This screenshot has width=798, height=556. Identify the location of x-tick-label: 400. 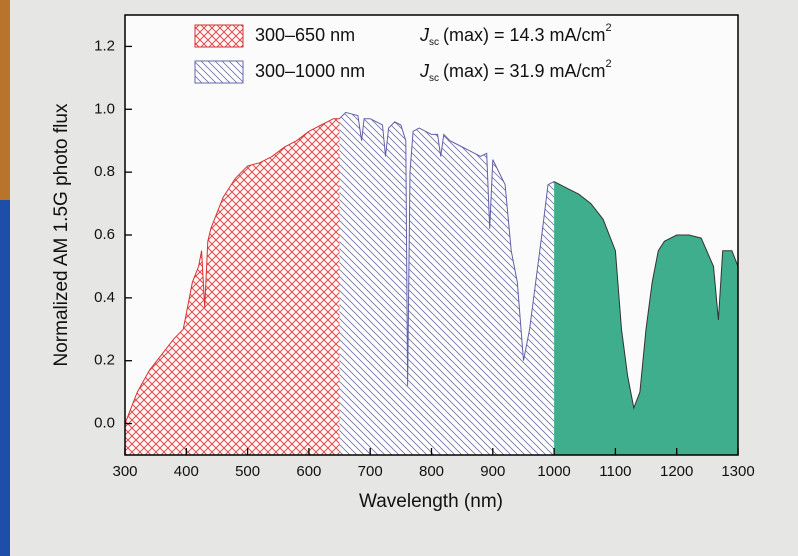
(186, 471).